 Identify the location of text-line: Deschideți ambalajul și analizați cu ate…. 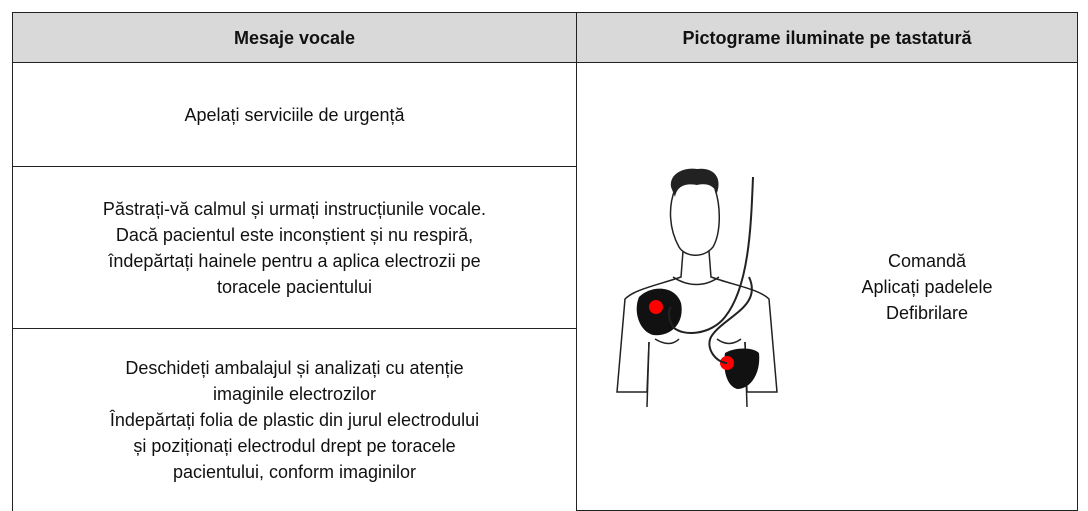
(294, 367).